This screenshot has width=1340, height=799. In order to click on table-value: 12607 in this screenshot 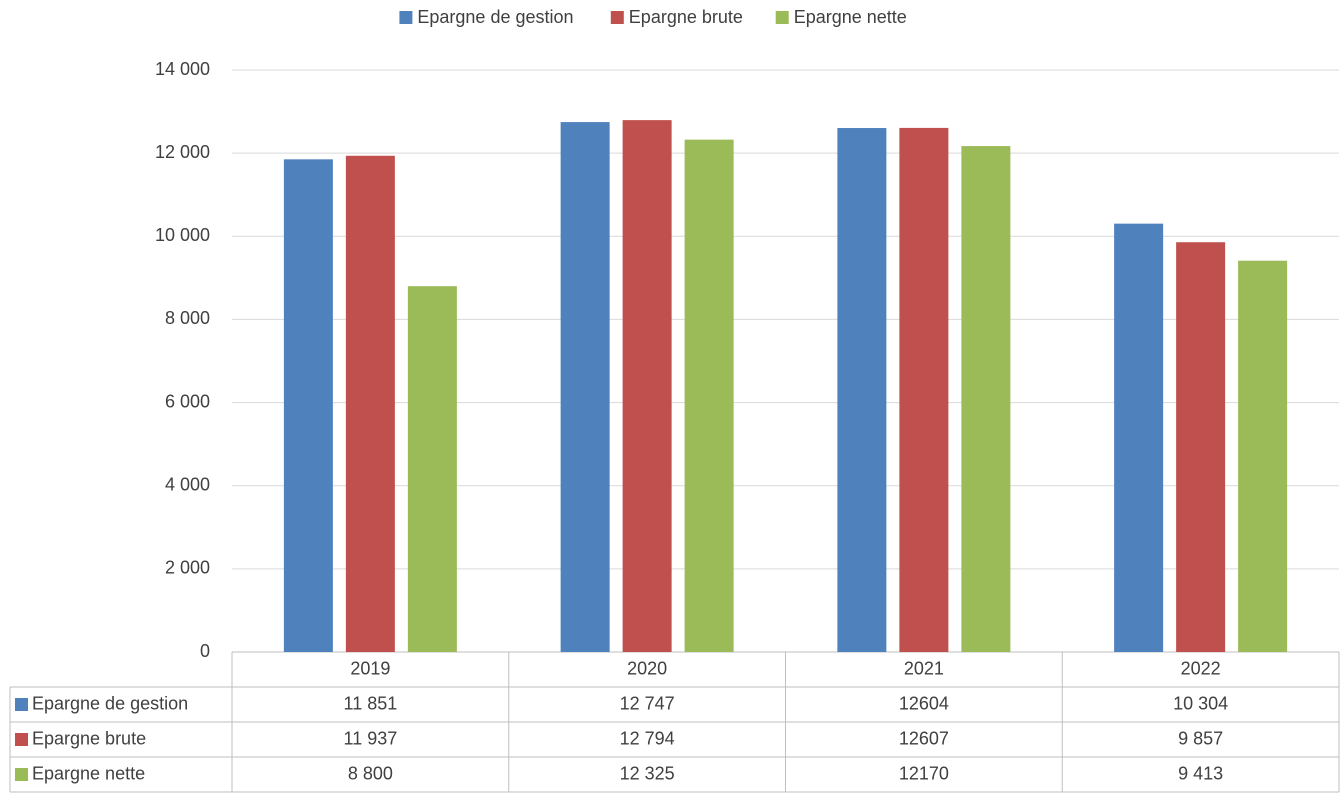, I will do `click(924, 738)`.